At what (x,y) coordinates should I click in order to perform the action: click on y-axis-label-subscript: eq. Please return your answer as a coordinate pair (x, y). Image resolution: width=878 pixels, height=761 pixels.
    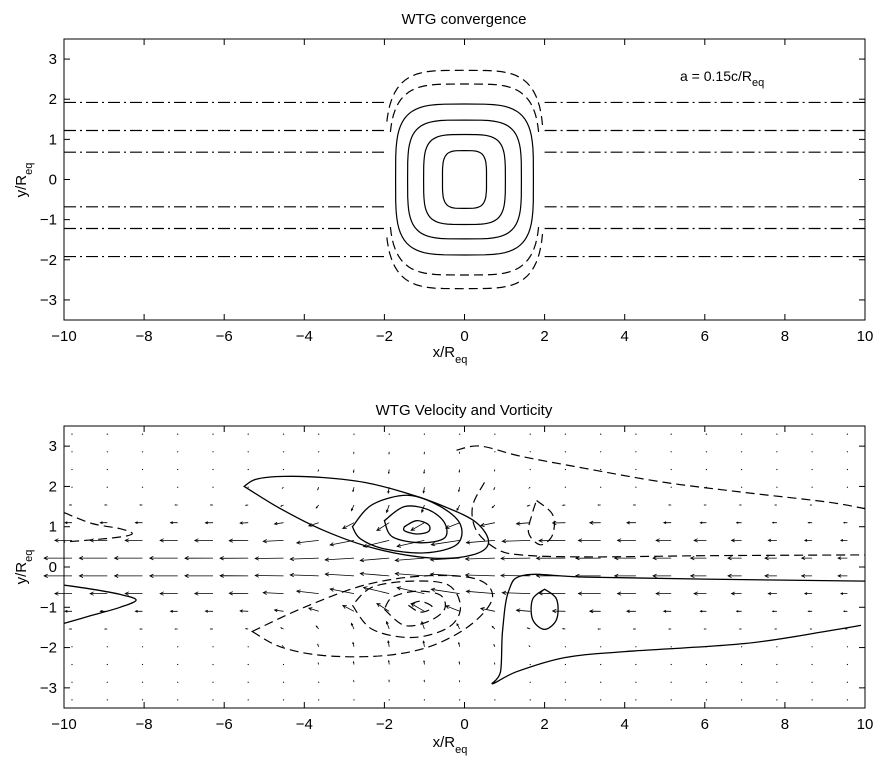
    Looking at the image, I should click on (29, 556).